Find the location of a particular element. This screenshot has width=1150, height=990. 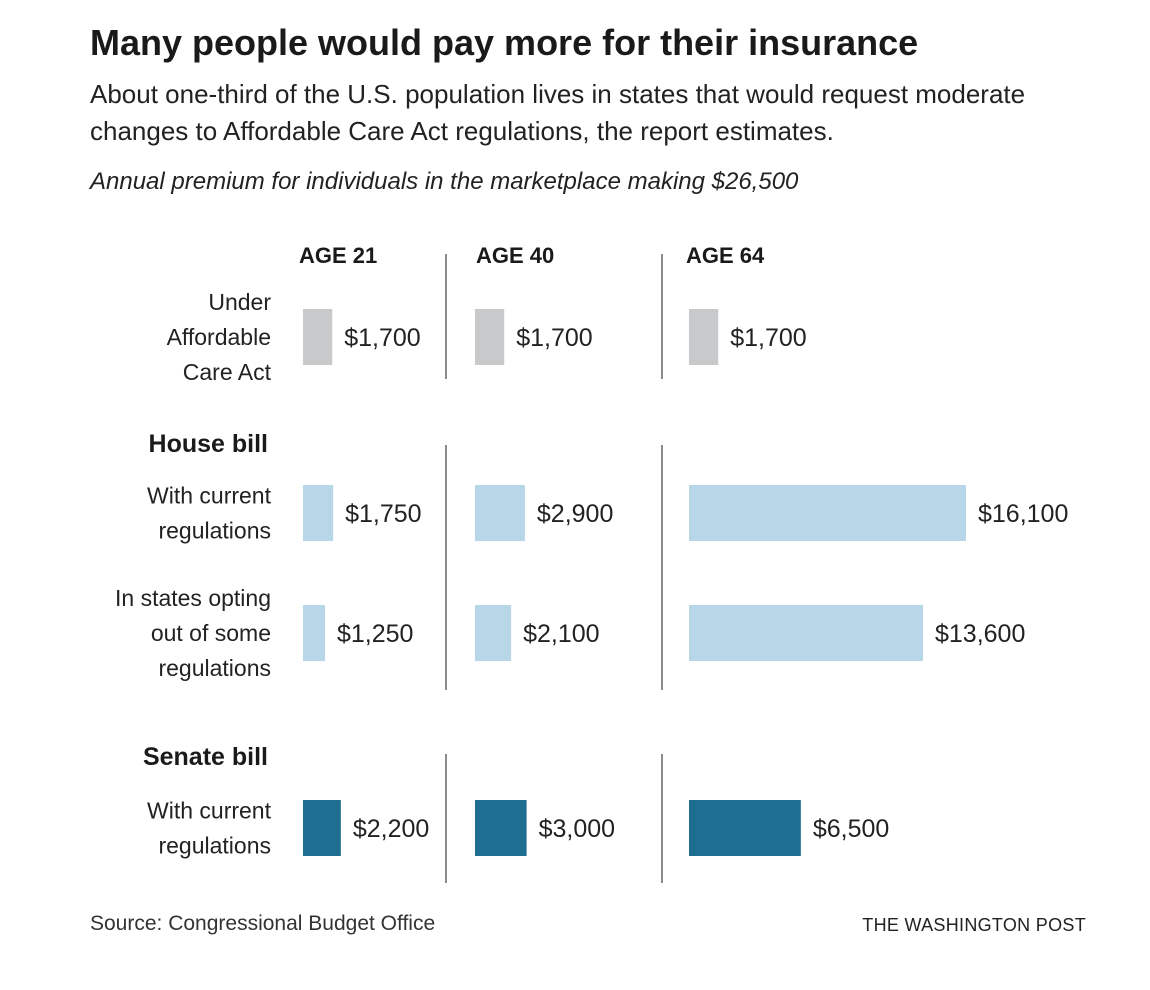

column-header-age: AGE 40 is located at coordinates (515, 255).